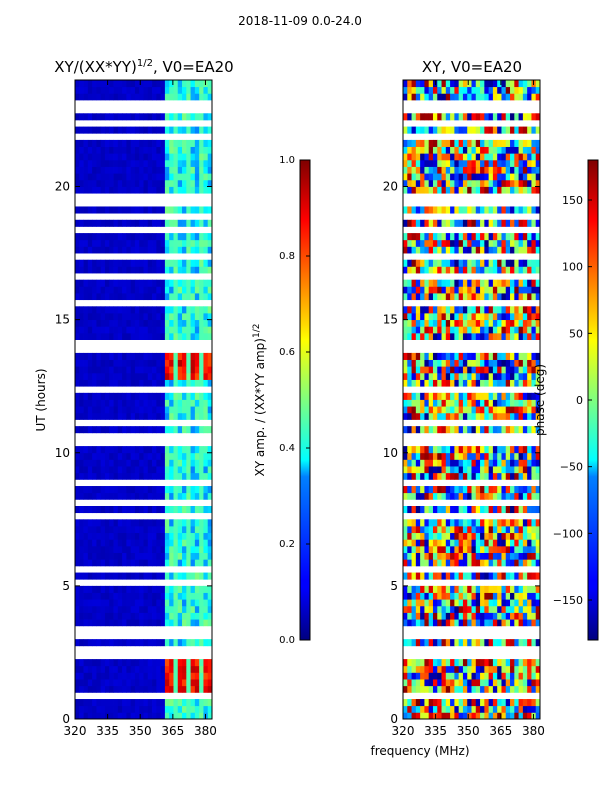  What do you see at coordinates (394, 586) in the screenshot?
I see `phase-y-tick-label: 5` at bounding box center [394, 586].